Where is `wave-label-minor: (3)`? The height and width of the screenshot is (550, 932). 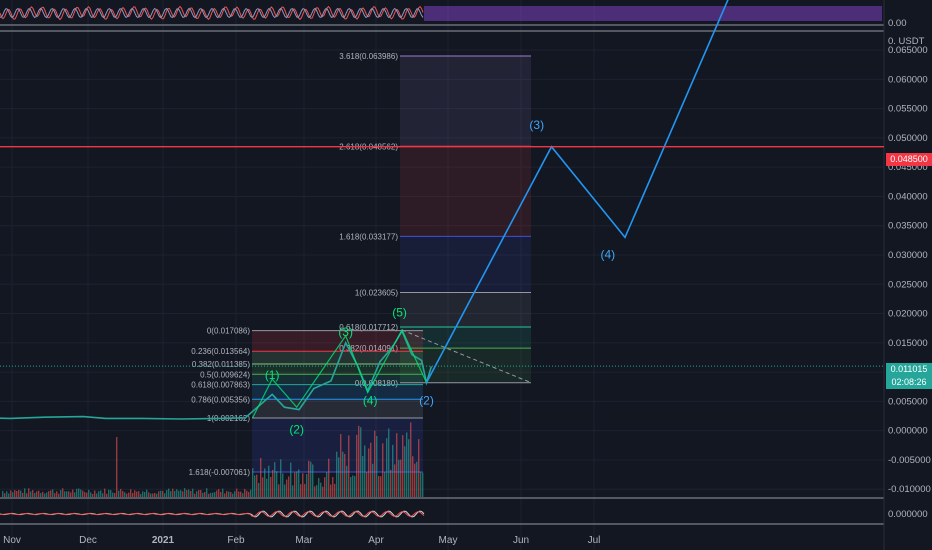 wave-label-minor: (3) is located at coordinates (345, 332).